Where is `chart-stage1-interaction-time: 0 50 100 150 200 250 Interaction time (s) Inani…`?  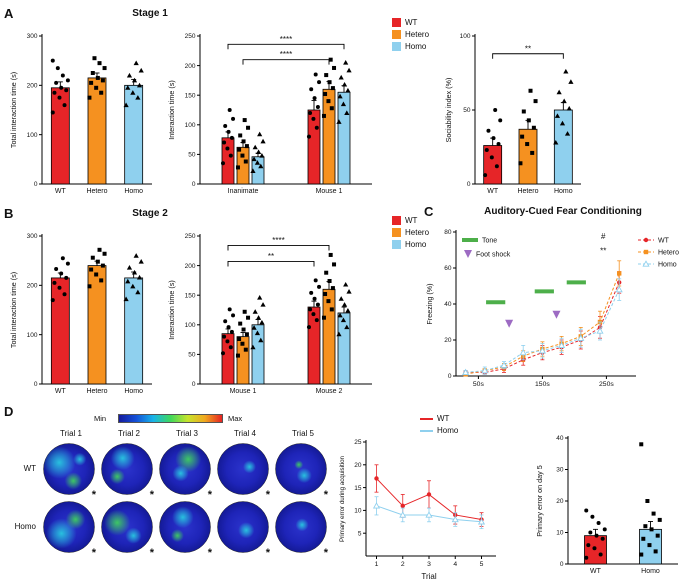 chart-stage1-interaction-time: 0 50 100 150 200 250 Interaction time (s) Inani… is located at coordinates (272, 112).